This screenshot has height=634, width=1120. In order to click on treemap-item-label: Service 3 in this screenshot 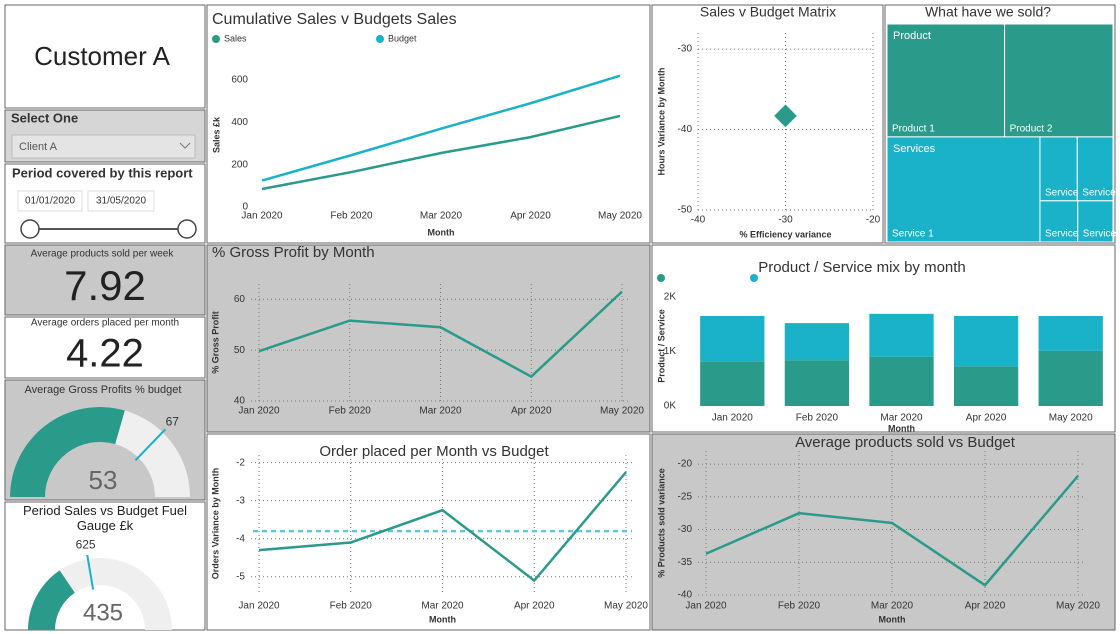, I will do `click(1101, 192)`.